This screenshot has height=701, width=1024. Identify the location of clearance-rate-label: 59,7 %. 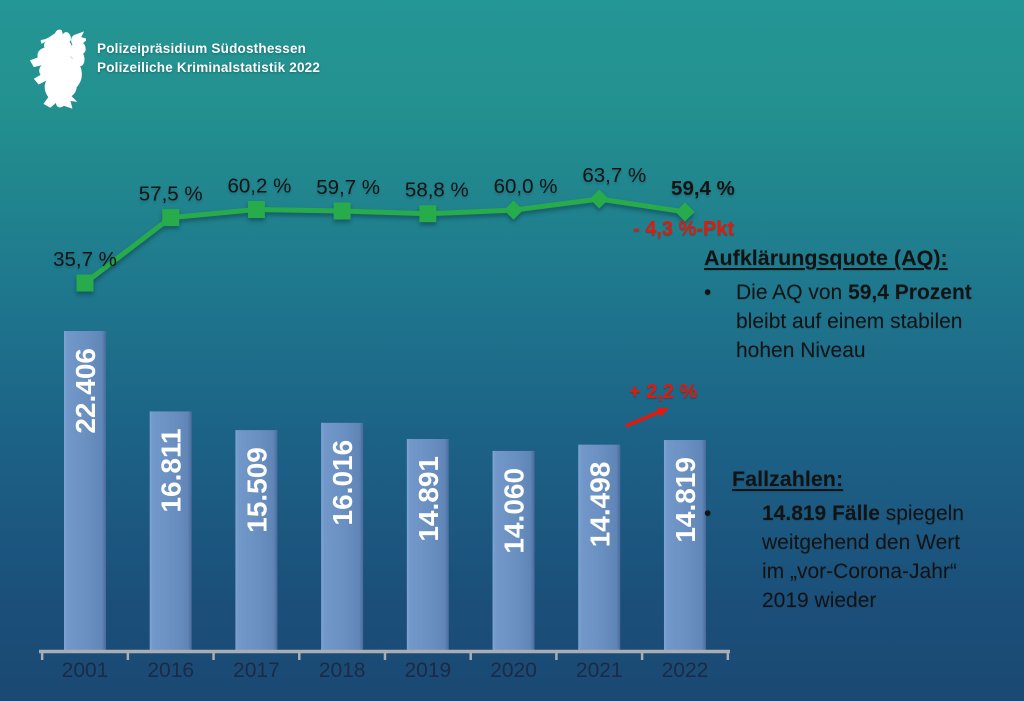
(348, 187).